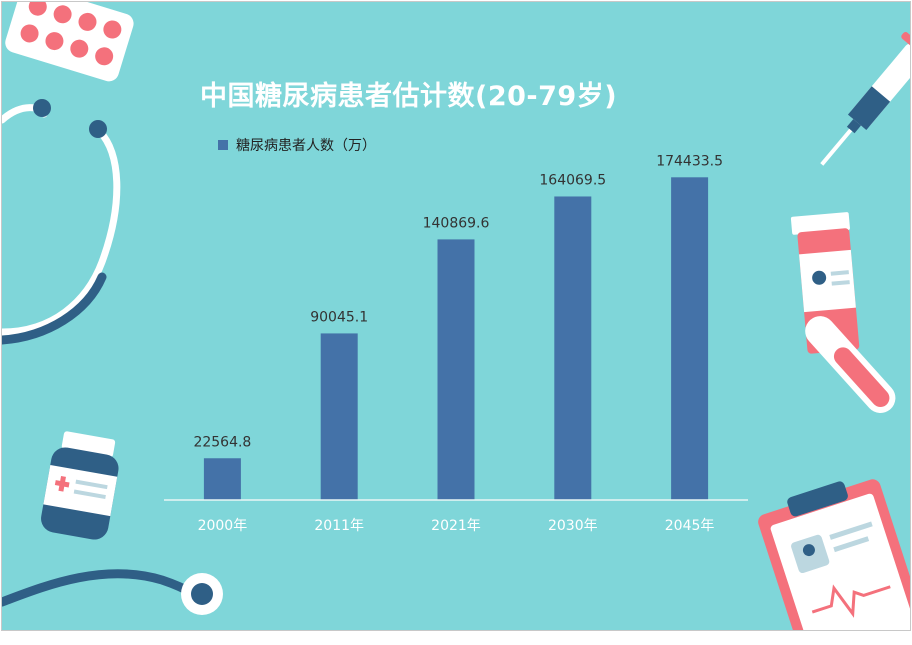  I want to click on clipboard-icon, so click(834, 554).